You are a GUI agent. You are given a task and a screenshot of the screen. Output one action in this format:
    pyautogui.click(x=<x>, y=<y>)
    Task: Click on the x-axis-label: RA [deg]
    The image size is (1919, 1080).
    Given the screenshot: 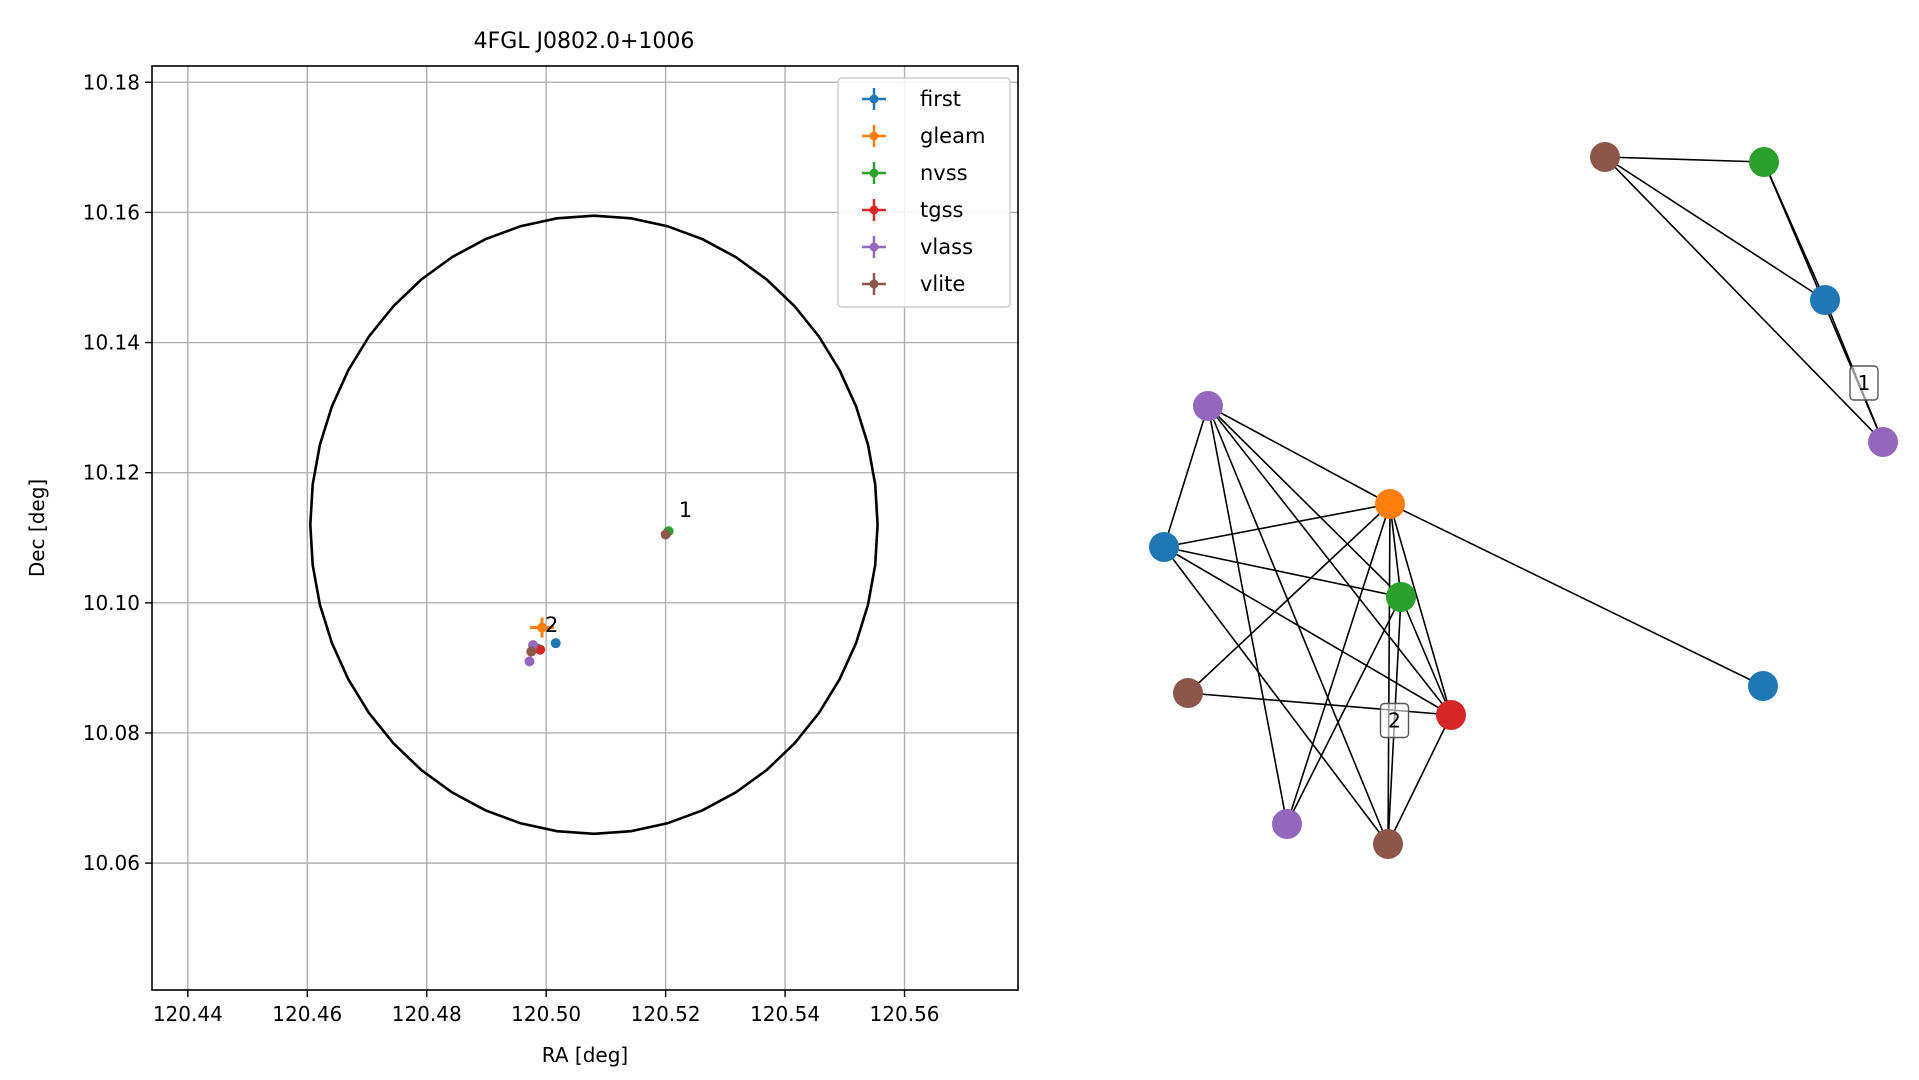 What is the action you would take?
    pyautogui.click(x=585, y=1055)
    